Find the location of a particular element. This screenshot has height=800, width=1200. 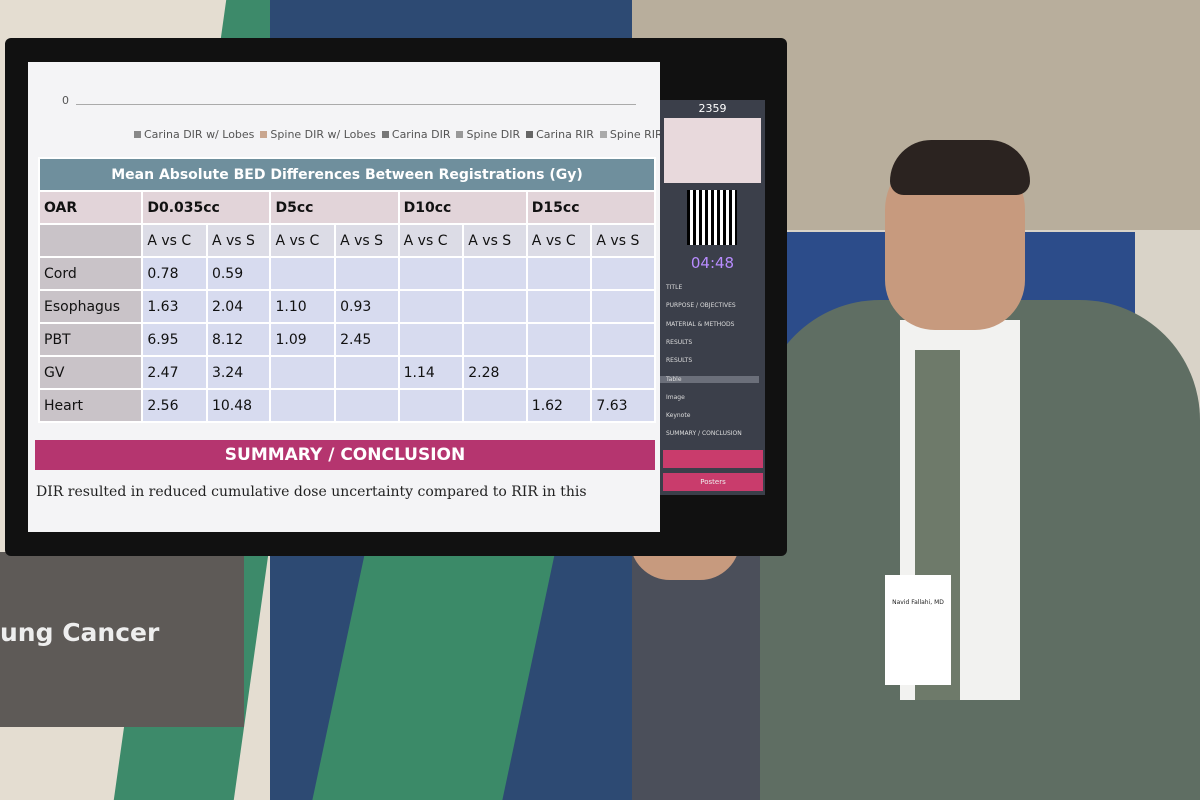

axis-zero: 0 is located at coordinates (65, 100).